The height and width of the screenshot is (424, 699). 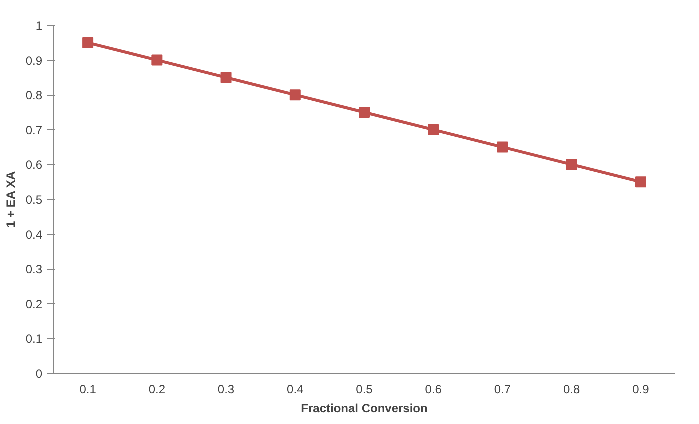 What do you see at coordinates (34, 339) in the screenshot?
I see `y-tick-label: 0.1` at bounding box center [34, 339].